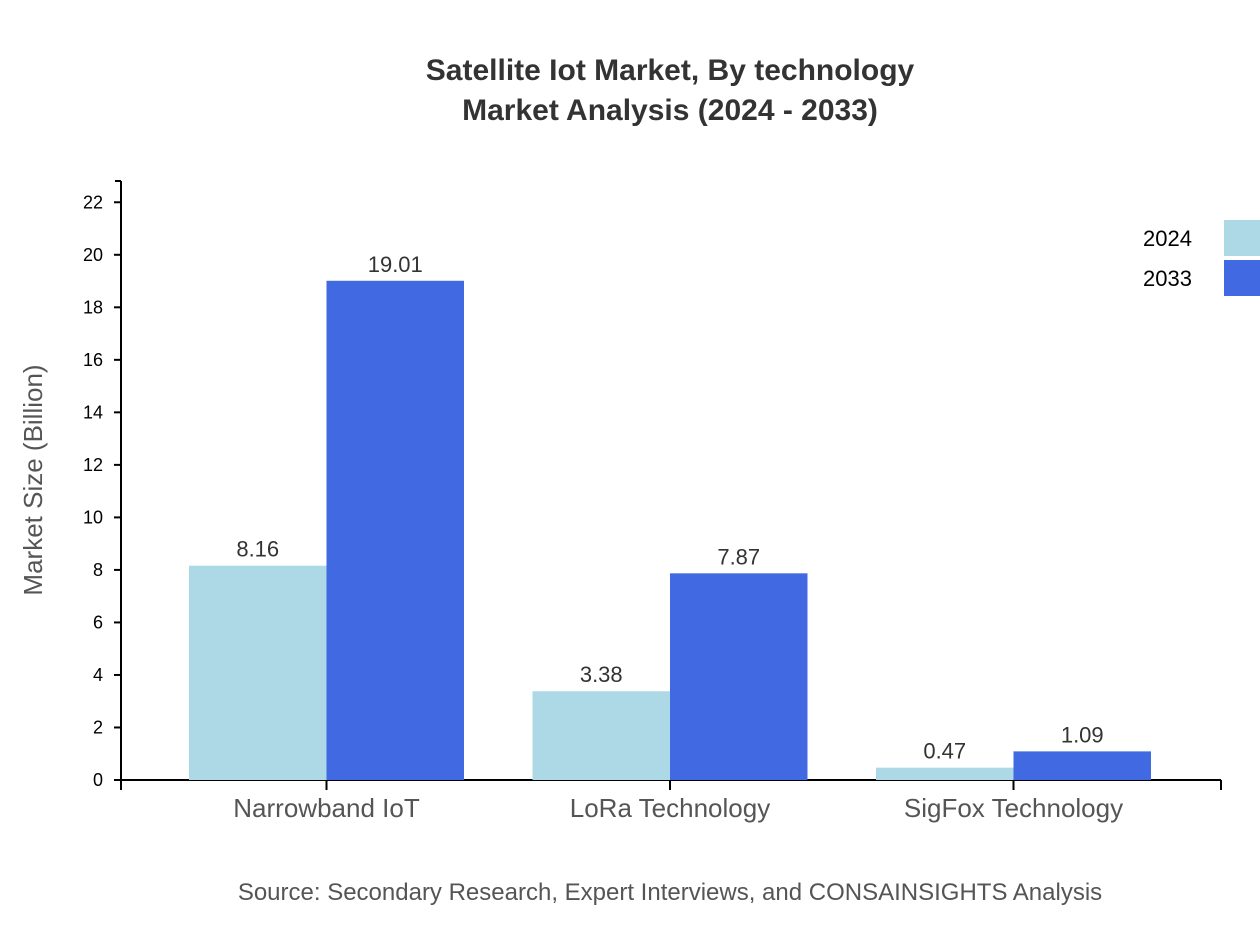  Describe the element at coordinates (98, 675) in the screenshot. I see `y-tick-label: 4` at that location.